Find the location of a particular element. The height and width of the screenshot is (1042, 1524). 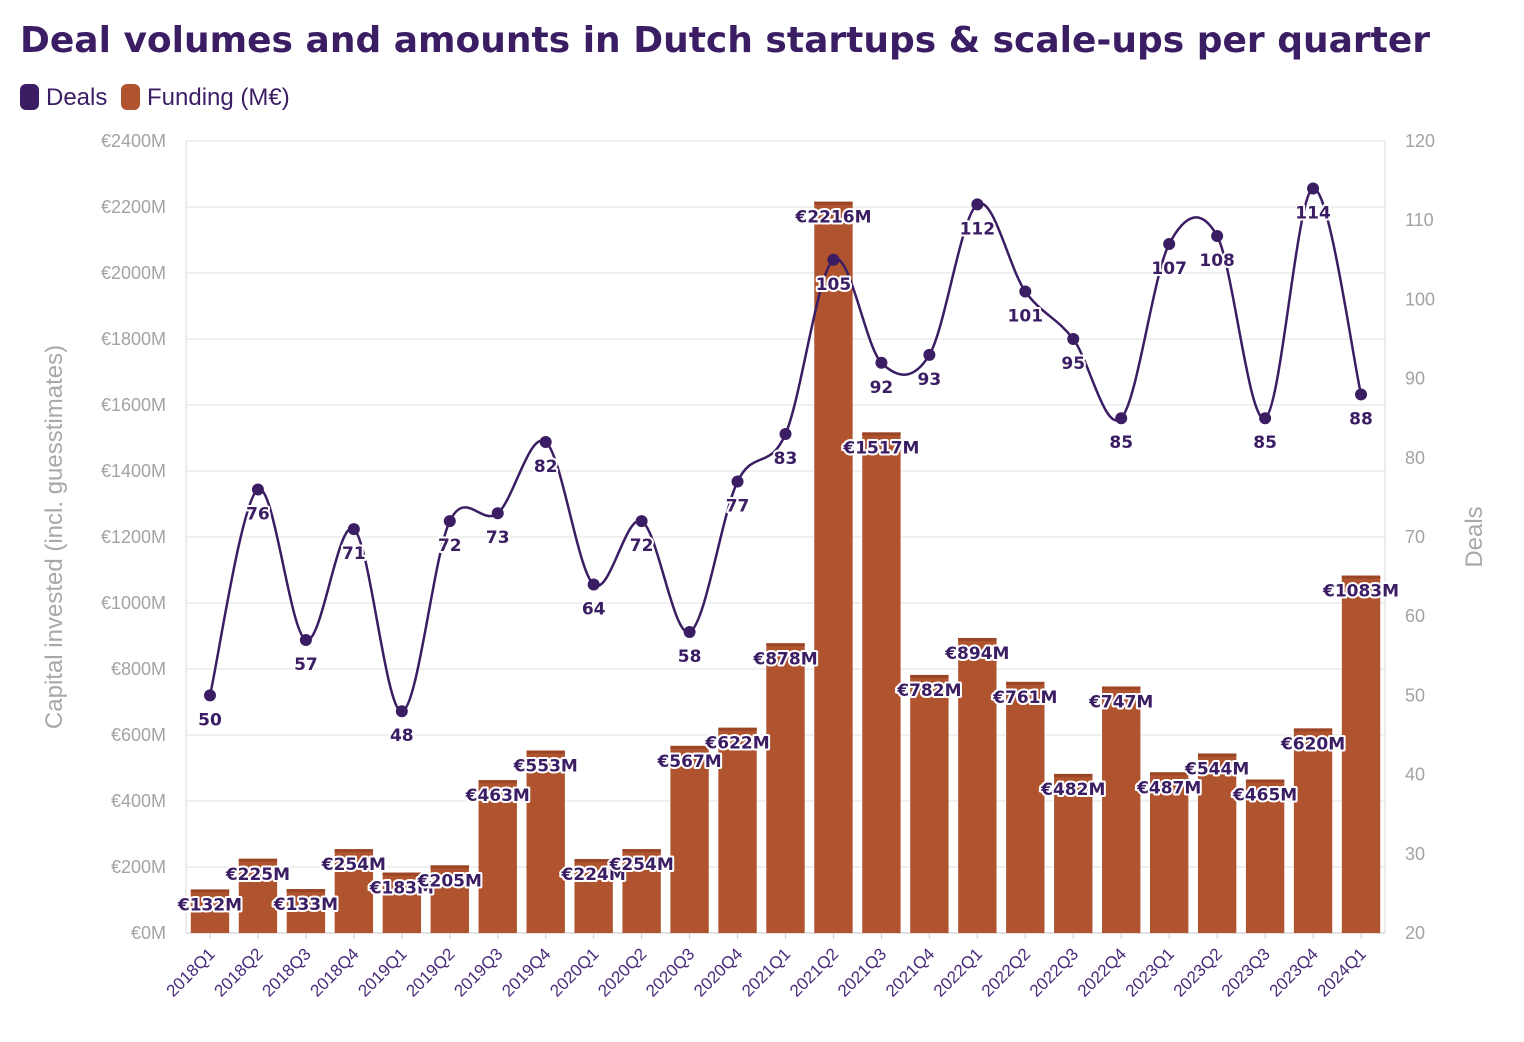

funding-bar-label: €225M is located at coordinates (257, 875).